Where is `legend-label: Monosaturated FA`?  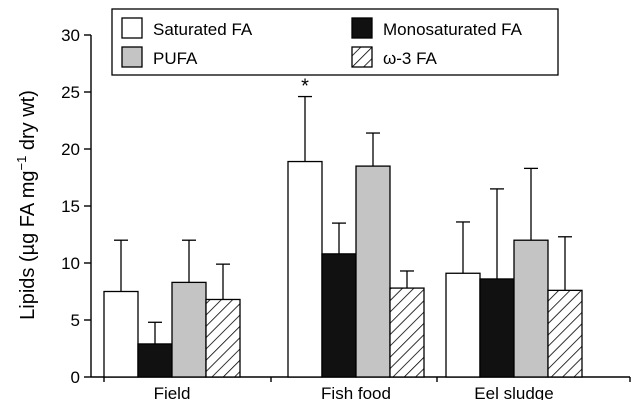
legend-label: Monosaturated FA is located at coordinates (453, 29).